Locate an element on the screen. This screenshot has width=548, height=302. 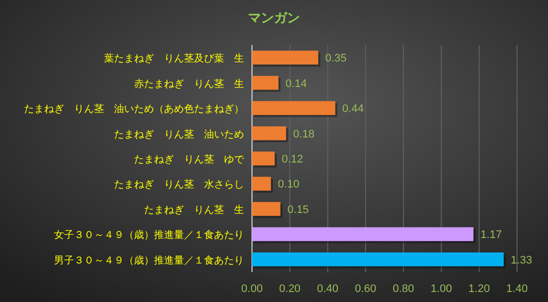
x-tick-label: 0.00 is located at coordinates (252, 289).